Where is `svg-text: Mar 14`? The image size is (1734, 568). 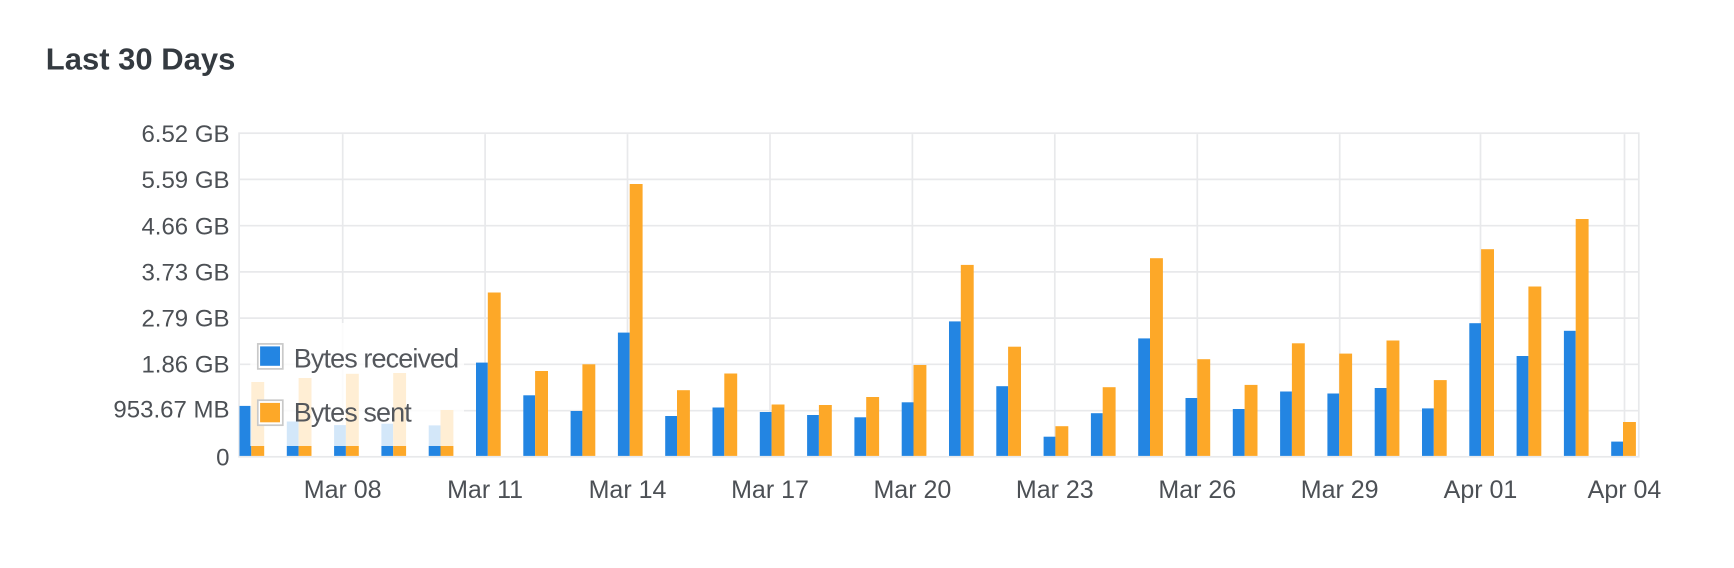
svg-text: Mar 14 is located at coordinates (628, 490).